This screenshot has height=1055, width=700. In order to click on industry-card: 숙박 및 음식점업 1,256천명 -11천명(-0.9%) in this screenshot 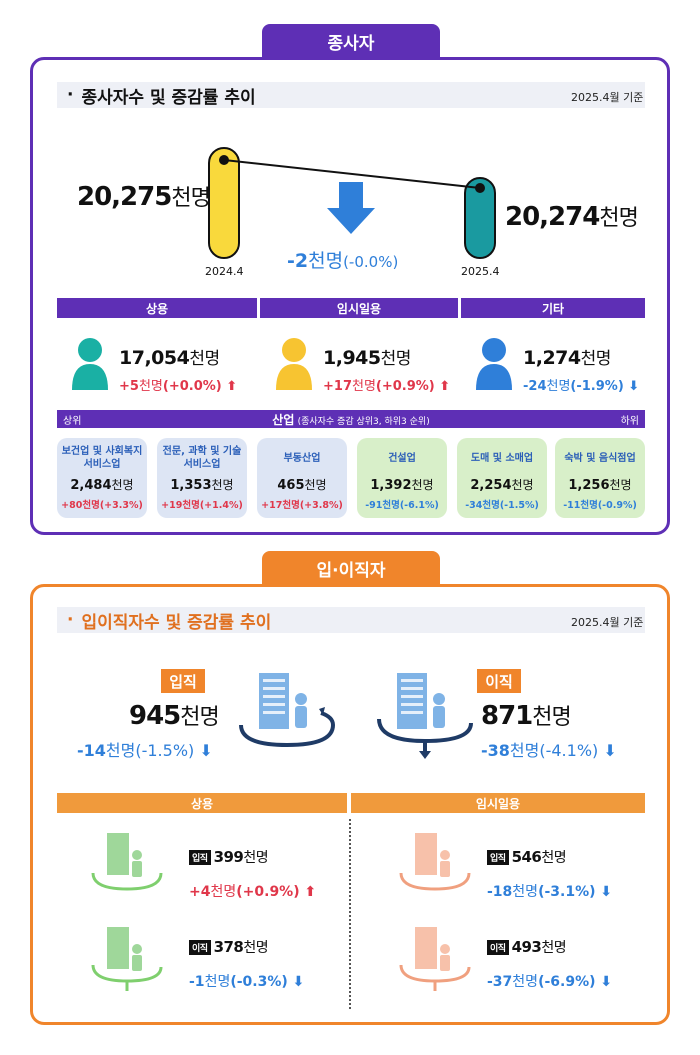, I will do `click(600, 478)`.